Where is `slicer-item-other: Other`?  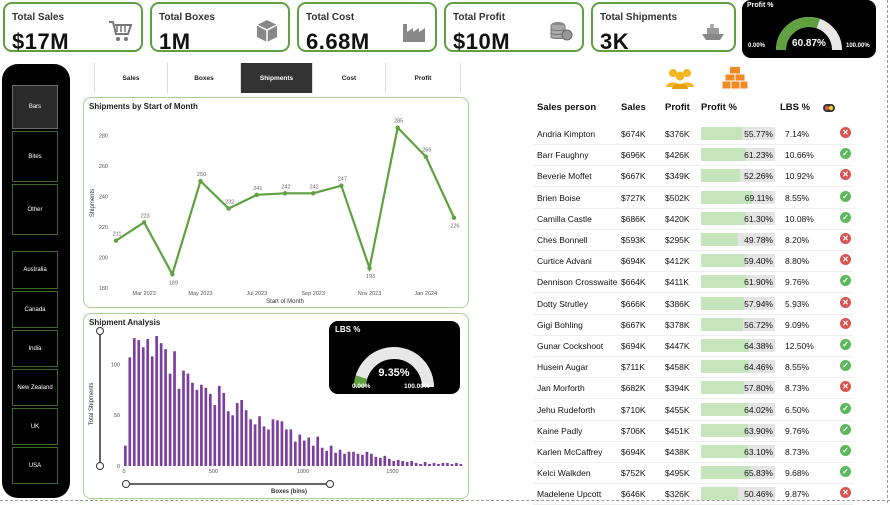 slicer-item-other: Other is located at coordinates (35, 209).